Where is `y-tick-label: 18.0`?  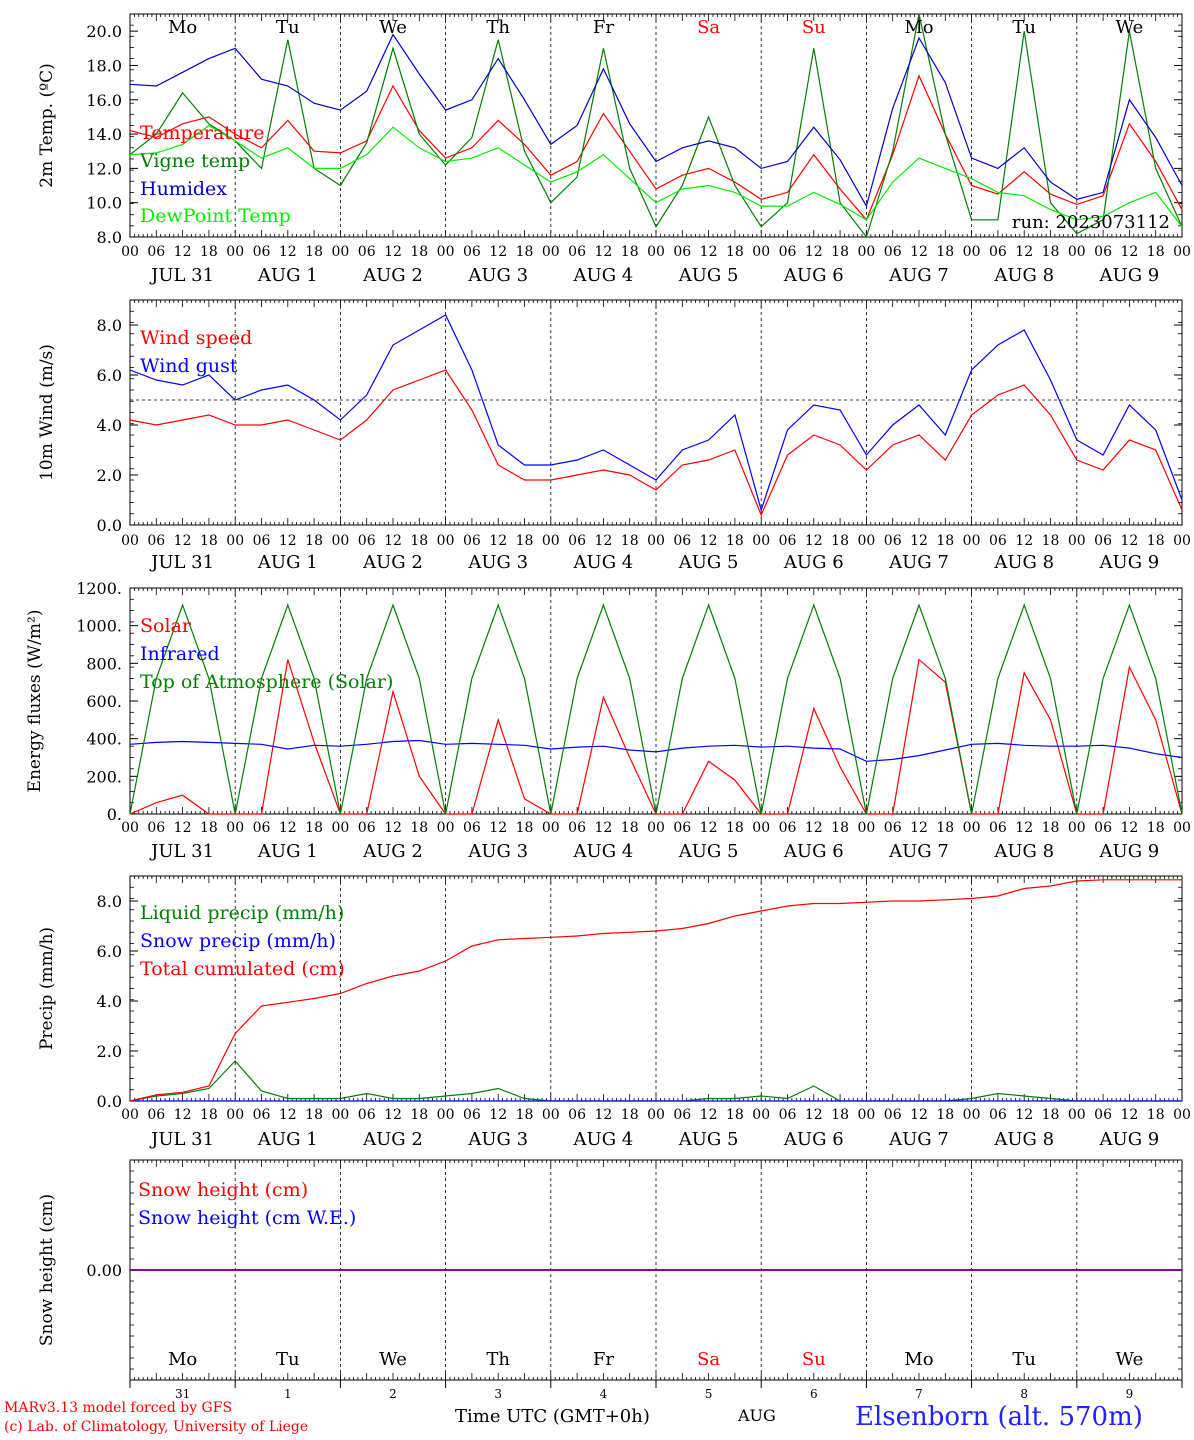
y-tick-label: 18.0 is located at coordinates (104, 65).